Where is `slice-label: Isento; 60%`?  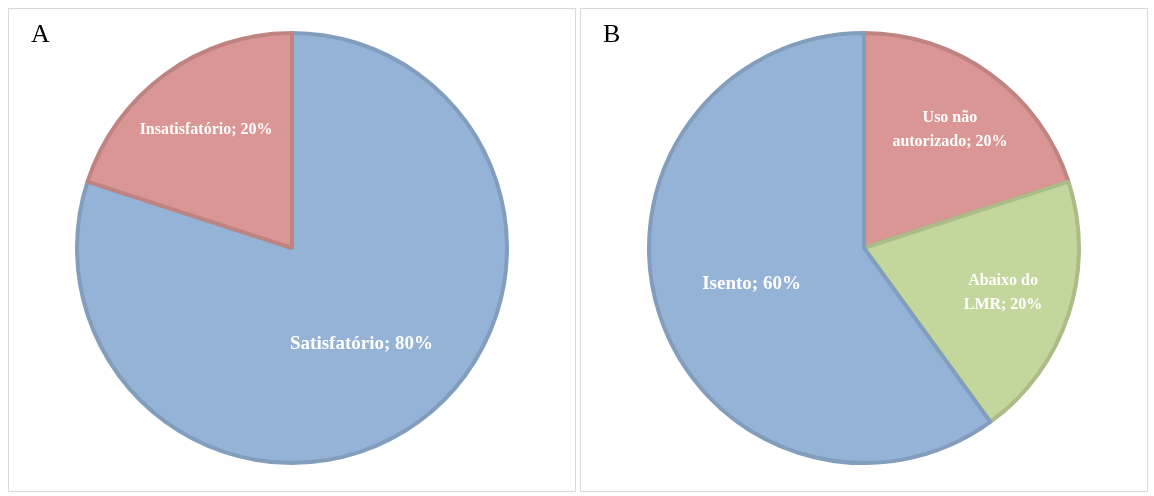
slice-label: Isento; 60% is located at coordinates (751, 283).